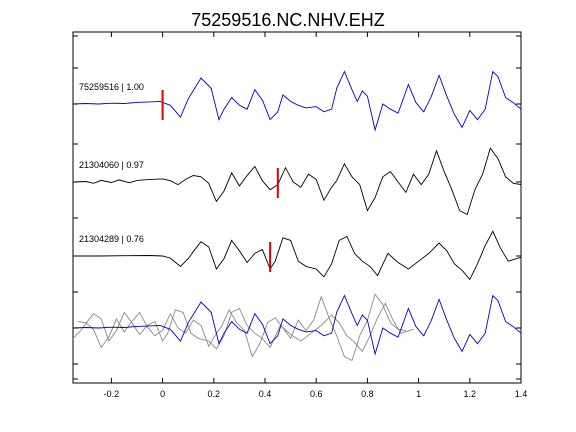 Image resolution: width=576 pixels, height=432 pixels. What do you see at coordinates (521, 394) in the screenshot?
I see `x-tick-label-8: 1.4` at bounding box center [521, 394].